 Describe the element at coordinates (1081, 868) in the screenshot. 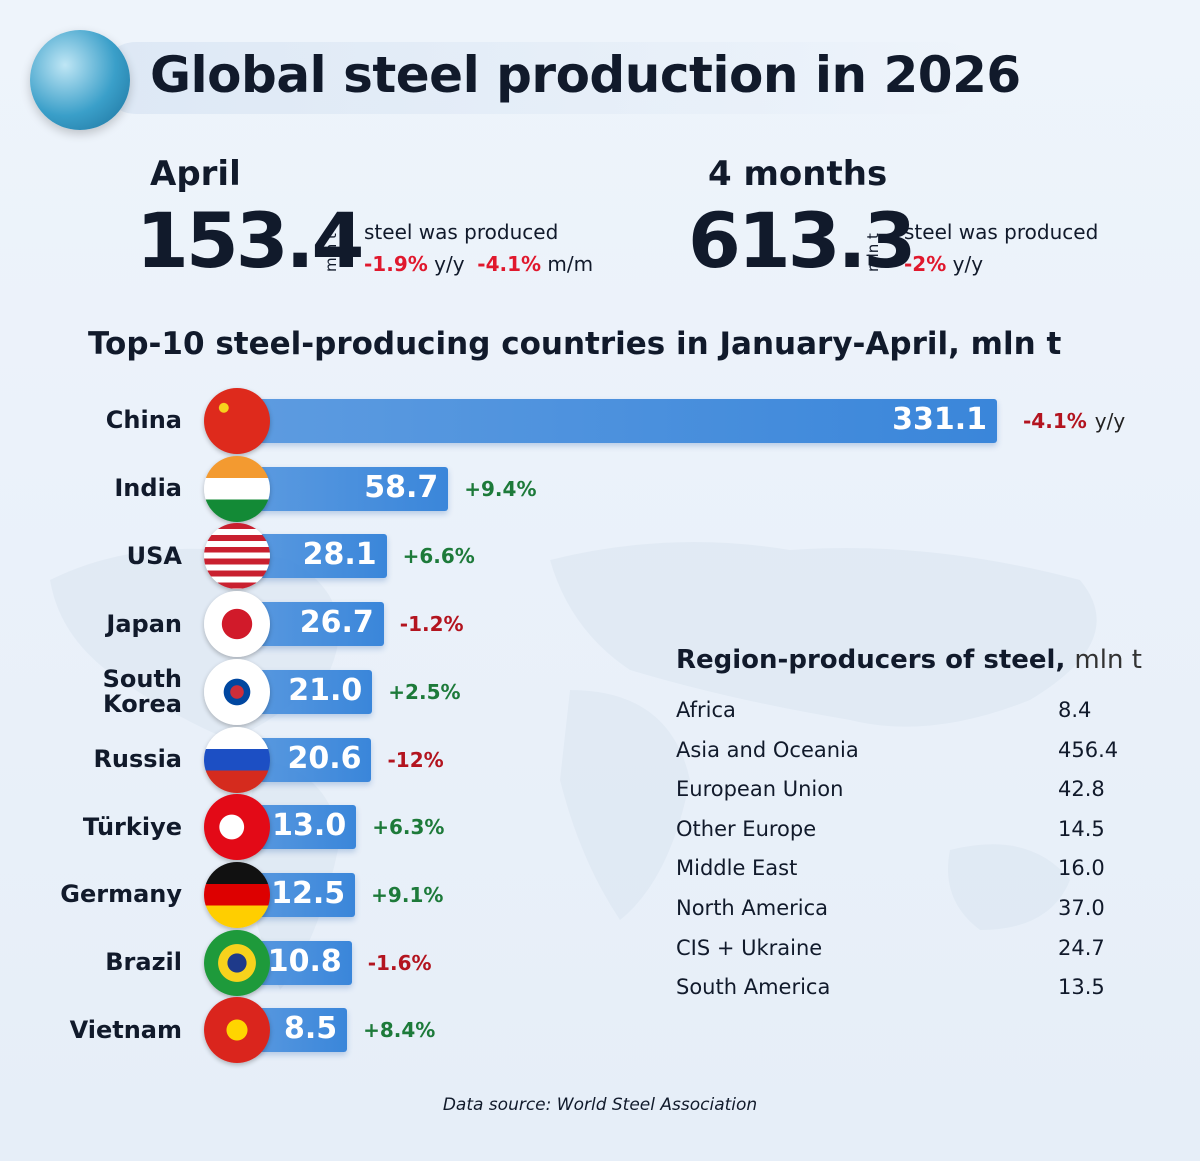

I see `region-value: 16.0` at that location.